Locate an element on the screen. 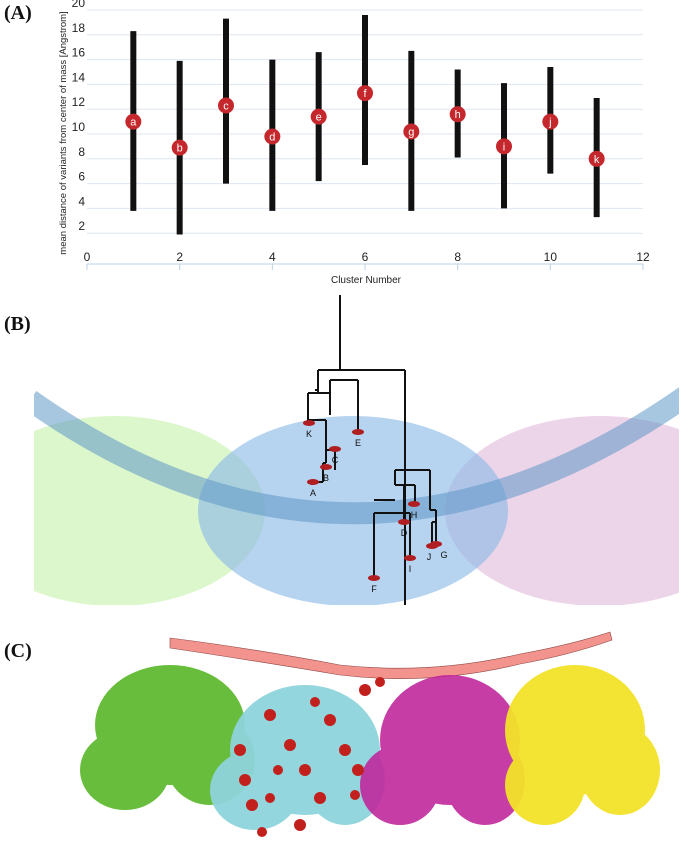 Image resolution: width=691 pixels, height=850 pixels. point-label: i is located at coordinates (504, 147).